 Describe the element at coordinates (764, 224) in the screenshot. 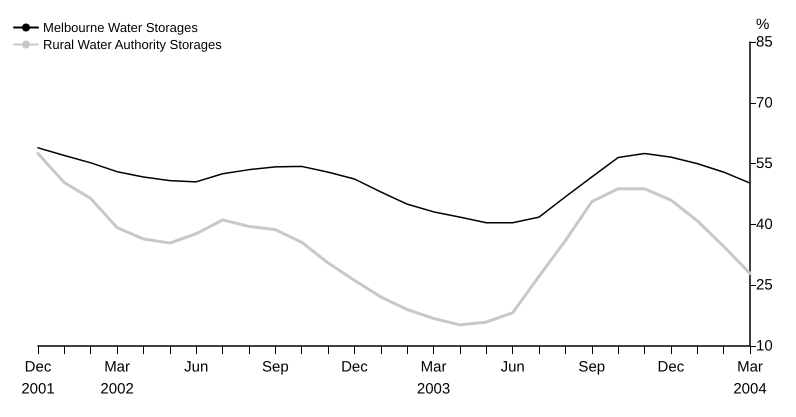

I see `y-tick-label: 40` at that location.